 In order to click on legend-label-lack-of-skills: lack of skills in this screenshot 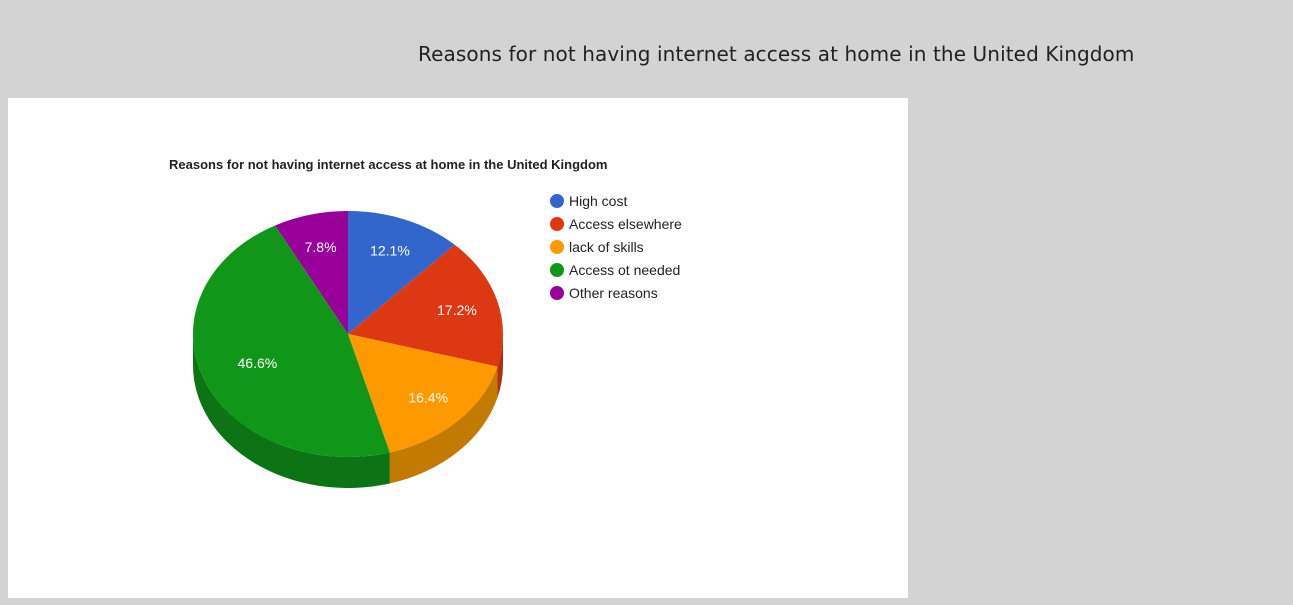, I will do `click(606, 247)`.